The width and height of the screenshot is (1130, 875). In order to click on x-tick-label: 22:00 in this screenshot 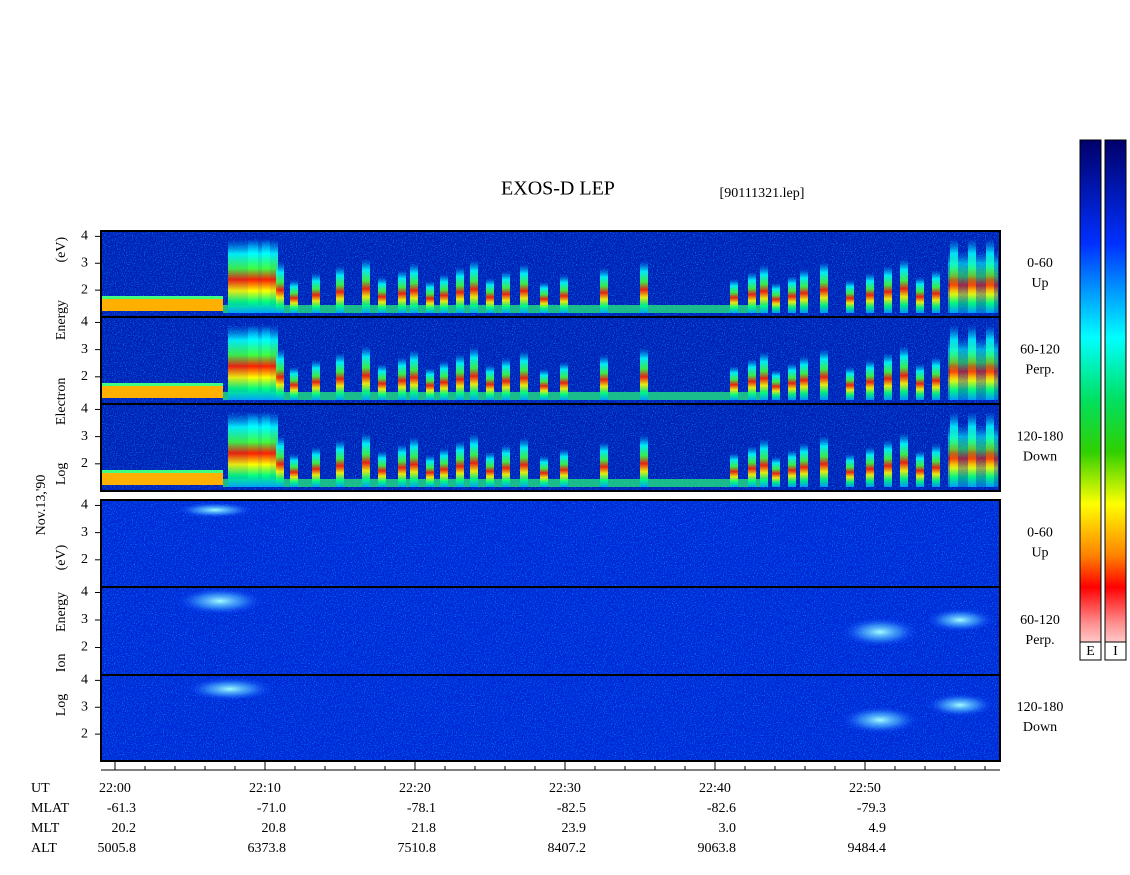, I will do `click(115, 788)`.